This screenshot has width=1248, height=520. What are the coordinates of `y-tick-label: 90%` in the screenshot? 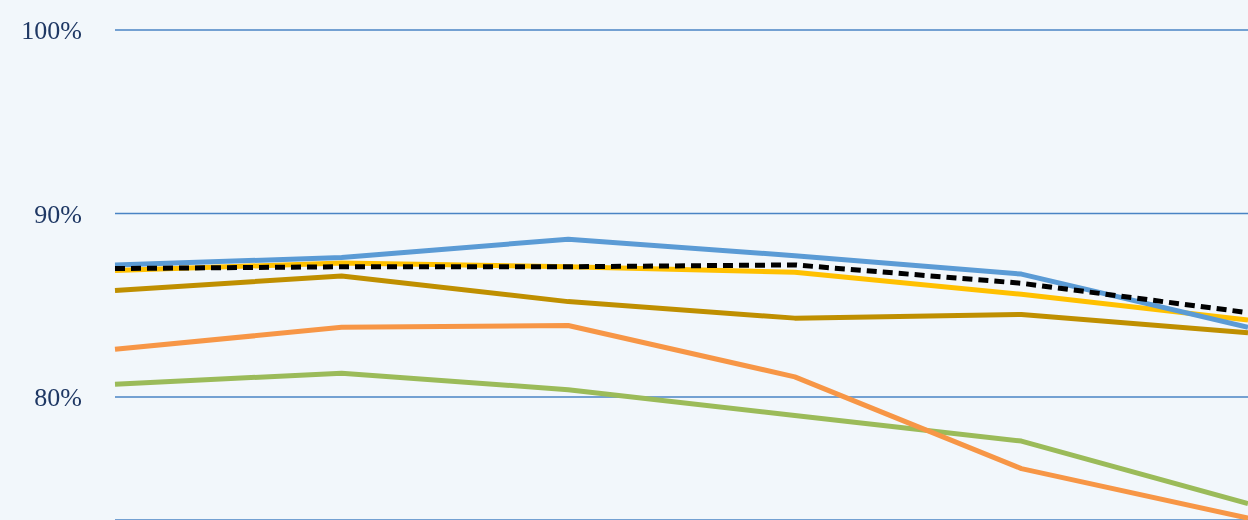 It's located at (58, 214).